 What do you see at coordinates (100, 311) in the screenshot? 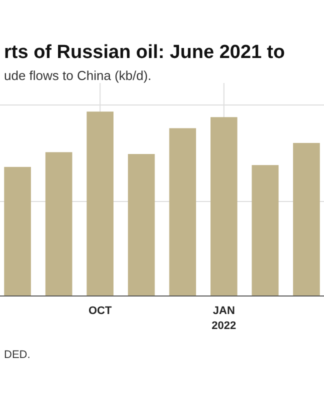
I see `x-tick-label: OCT` at bounding box center [100, 311].